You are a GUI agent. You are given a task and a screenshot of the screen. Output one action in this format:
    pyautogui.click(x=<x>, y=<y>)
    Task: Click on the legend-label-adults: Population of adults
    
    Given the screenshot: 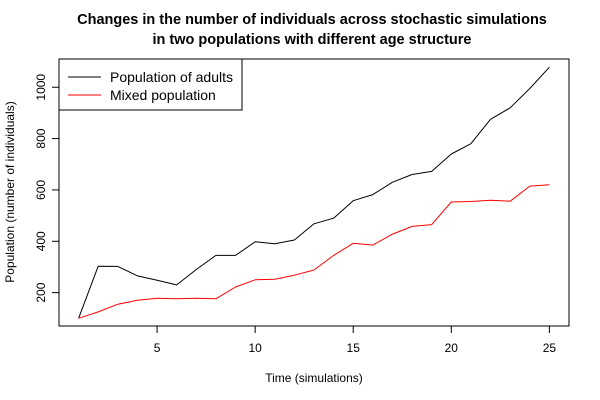 What is the action you would take?
    pyautogui.click(x=171, y=77)
    